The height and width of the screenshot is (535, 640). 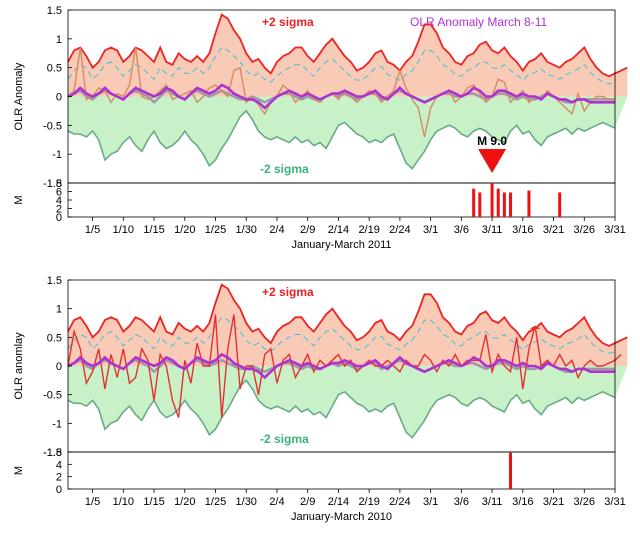 I want to click on x-axis-label: January-March 2010, so click(x=341, y=517).